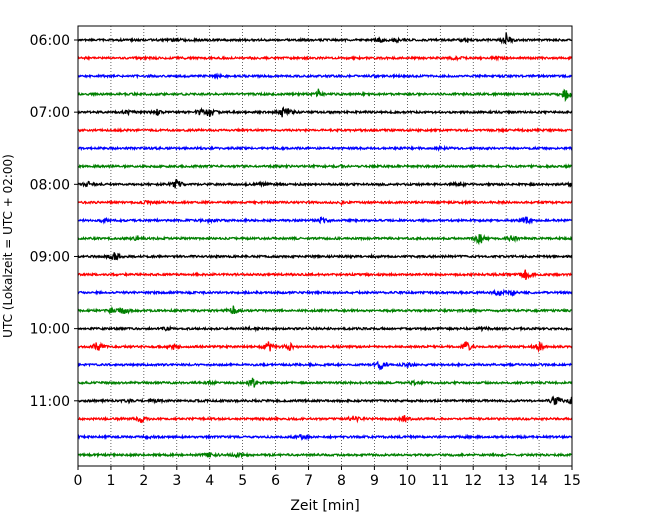 This screenshot has width=650, height=520. What do you see at coordinates (407, 481) in the screenshot?
I see `x-tick-label: 10` at bounding box center [407, 481].